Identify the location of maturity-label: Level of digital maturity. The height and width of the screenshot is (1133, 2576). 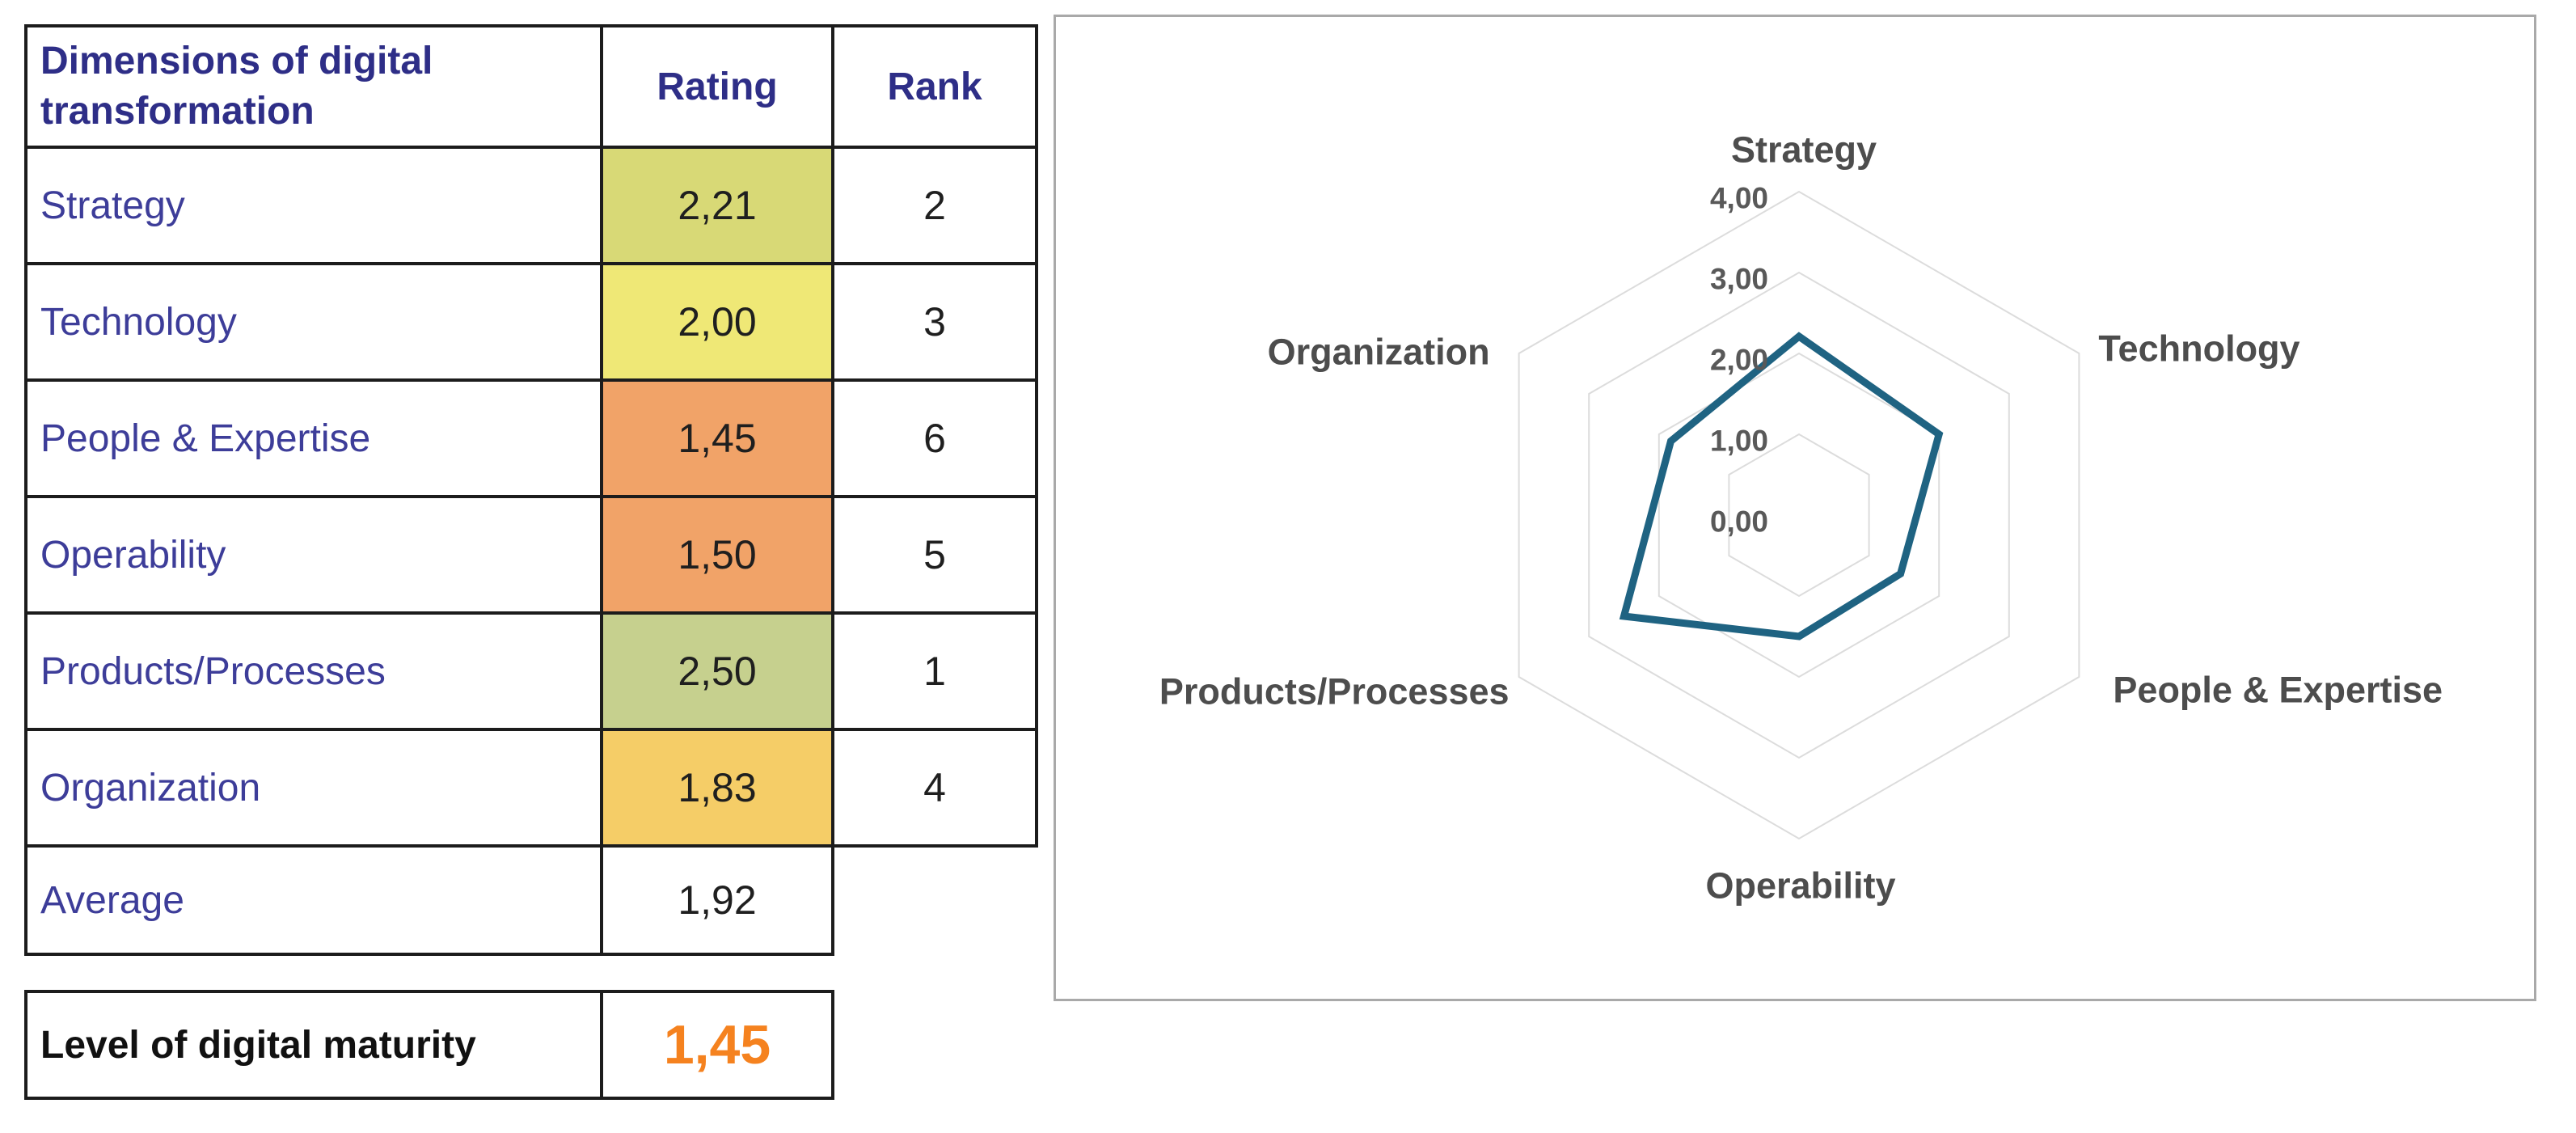
(313, 1045).